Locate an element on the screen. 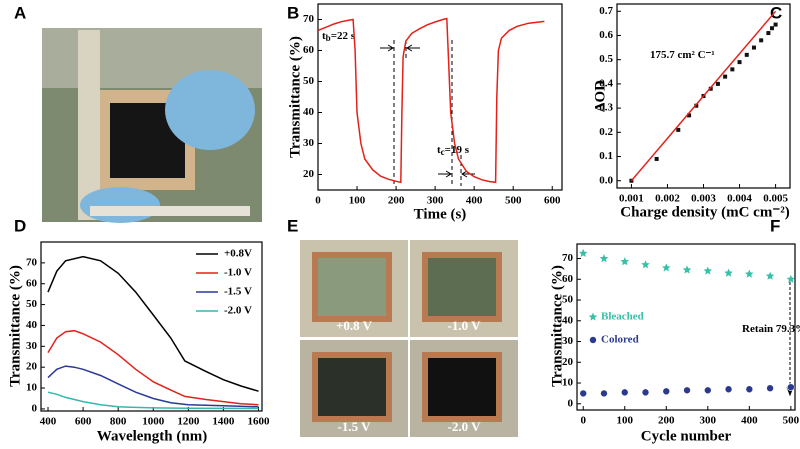 The width and height of the screenshot is (800, 449). panel-letter: A is located at coordinates (20, 12).